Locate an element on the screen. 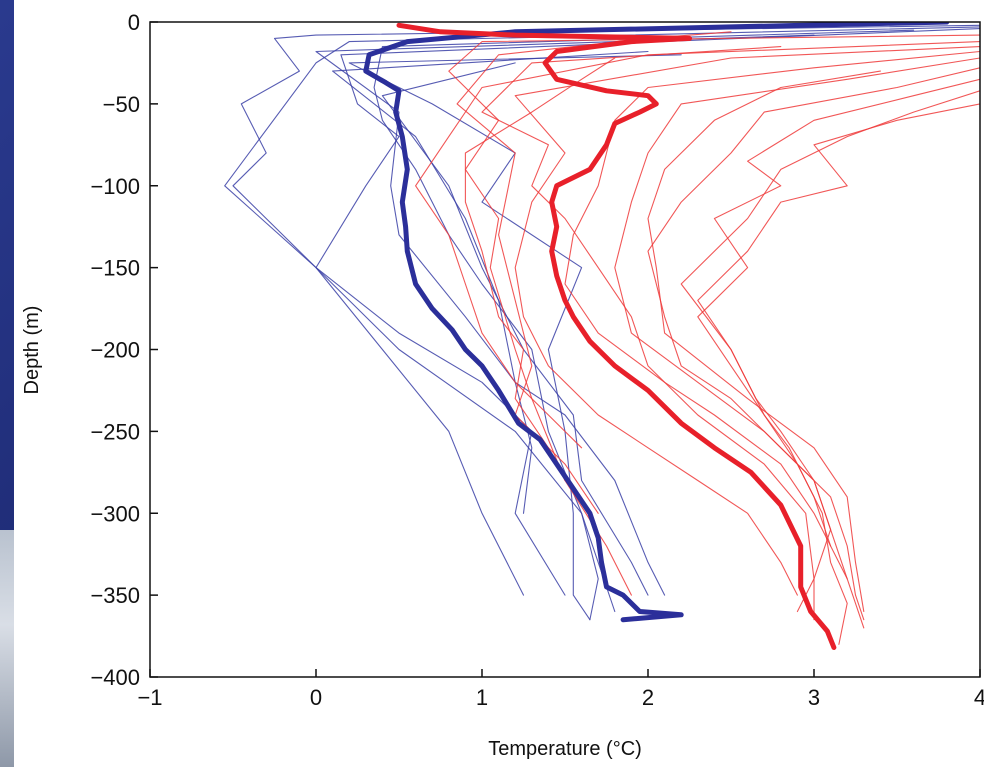 This screenshot has height=767, width=984. y-tick-label: −50 is located at coordinates (121, 104).